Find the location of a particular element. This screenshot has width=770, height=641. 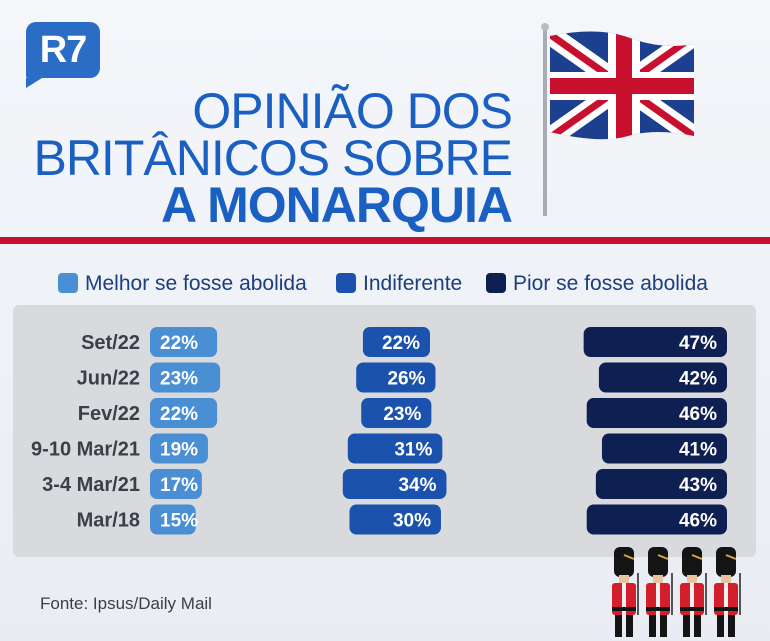

category-label: Mar/18 is located at coordinates (108, 521).